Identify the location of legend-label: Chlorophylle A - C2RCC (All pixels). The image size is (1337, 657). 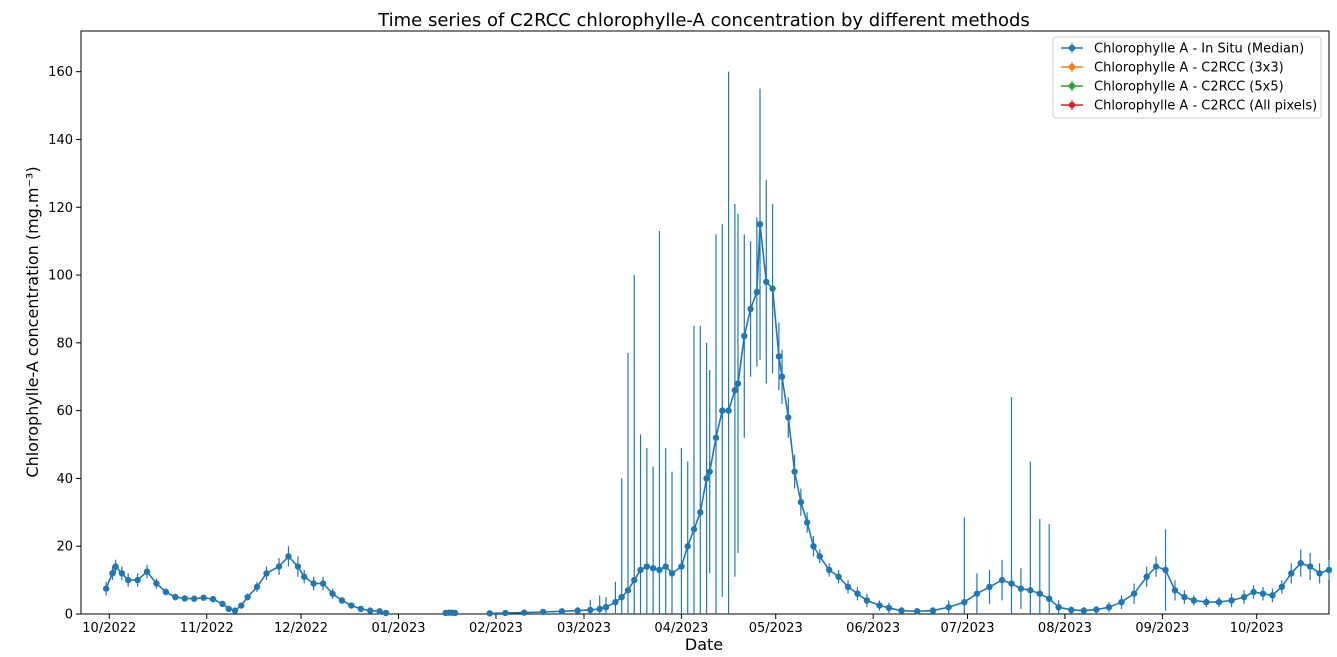
(1205, 106).